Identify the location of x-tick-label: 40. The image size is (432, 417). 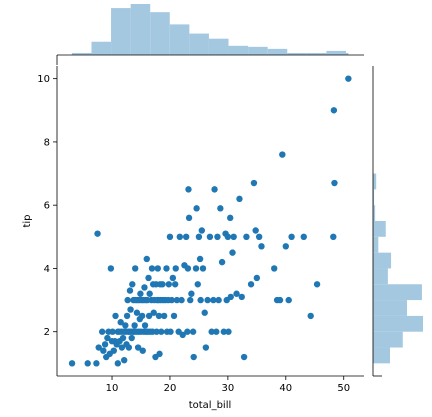
(285, 388).